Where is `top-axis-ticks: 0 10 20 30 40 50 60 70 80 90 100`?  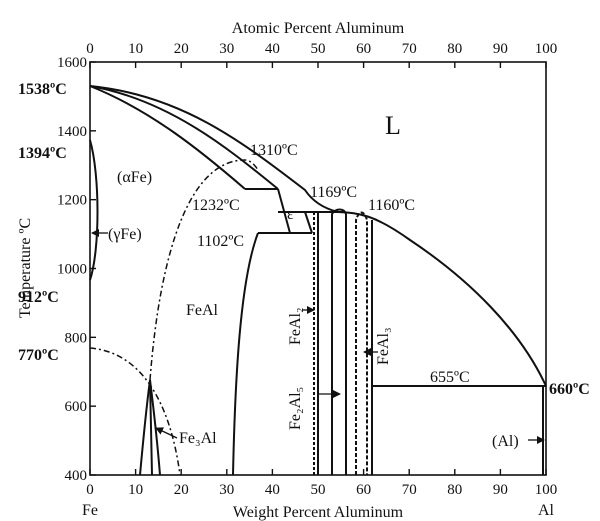 top-axis-ticks: 0 10 20 30 40 50 60 70 80 90 100 is located at coordinates (321, 54).